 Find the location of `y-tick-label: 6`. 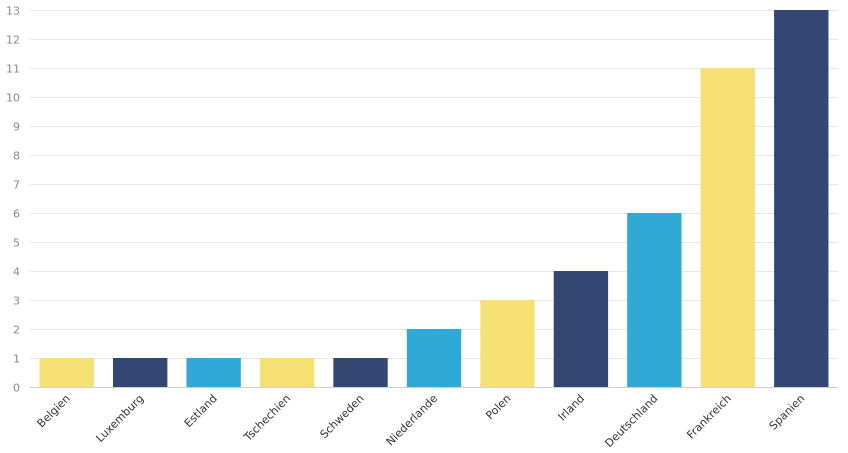

y-tick-label: 6 is located at coordinates (16, 214).